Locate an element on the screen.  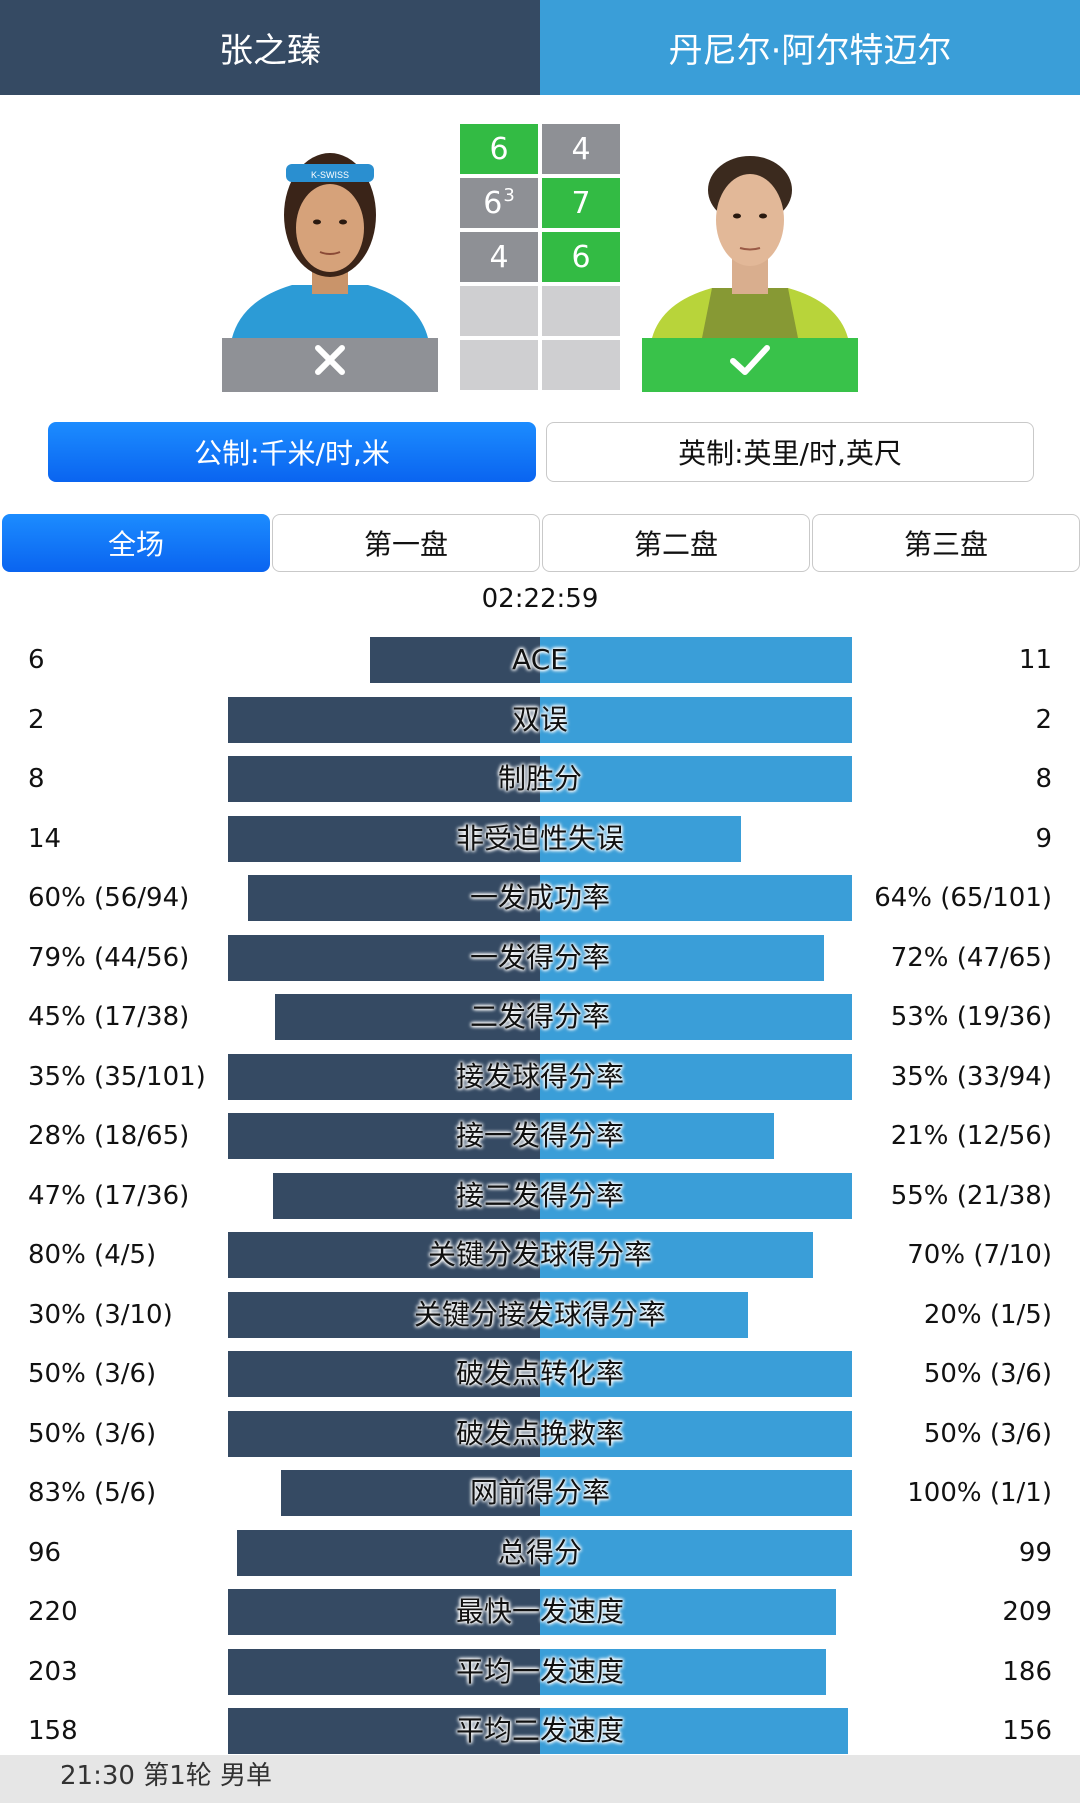
stat-row: 2 2 双误 is located at coordinates (540, 720).